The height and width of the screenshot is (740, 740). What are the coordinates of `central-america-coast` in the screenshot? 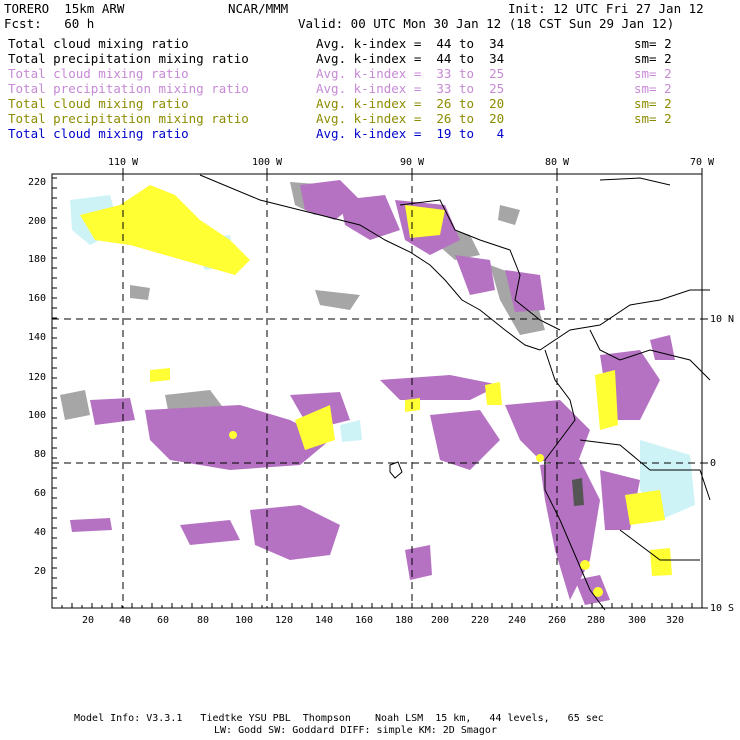 It's located at (370, 262).